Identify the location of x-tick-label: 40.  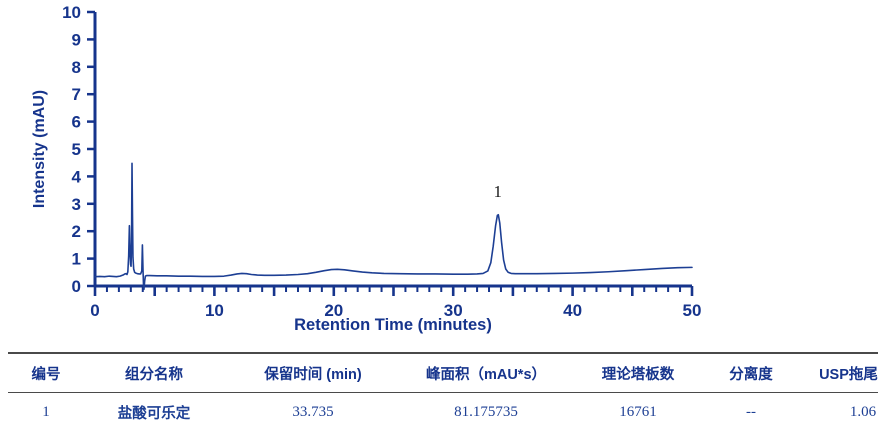
(572, 310).